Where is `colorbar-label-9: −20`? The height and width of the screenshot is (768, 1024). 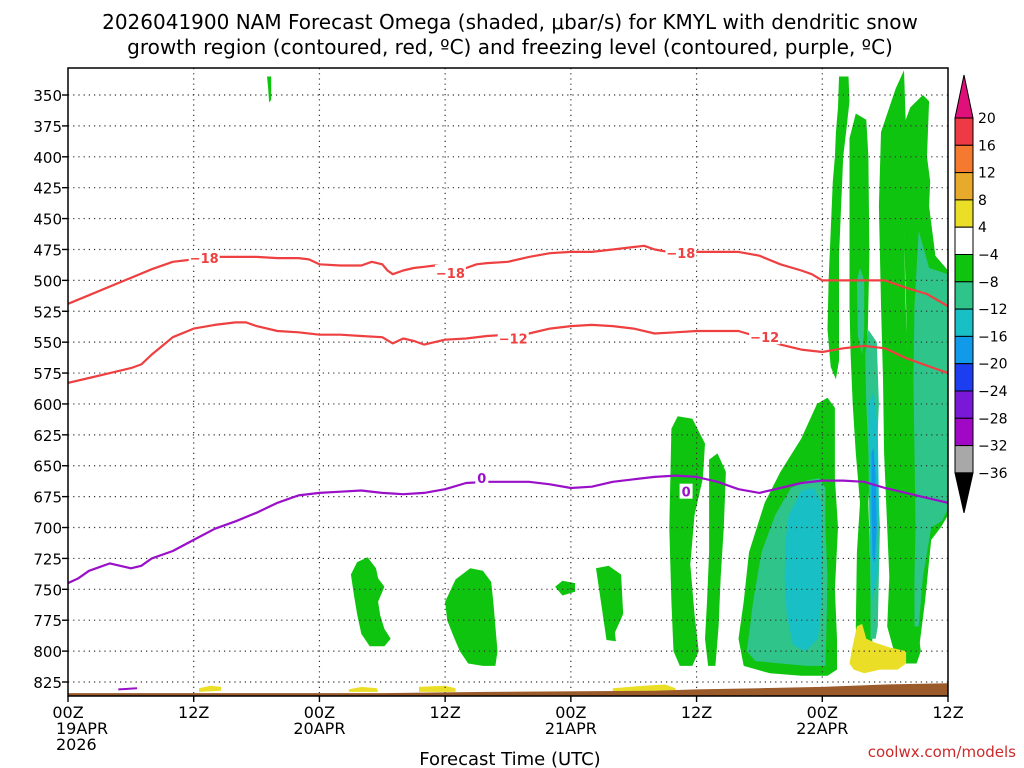 colorbar-label-9: −20 is located at coordinates (993, 365).